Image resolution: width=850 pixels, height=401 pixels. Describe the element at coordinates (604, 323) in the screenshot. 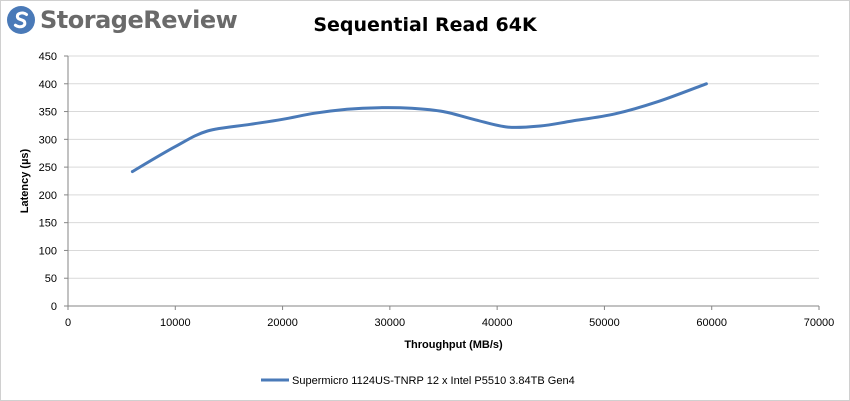

I see `x-tick-label: 50000` at that location.